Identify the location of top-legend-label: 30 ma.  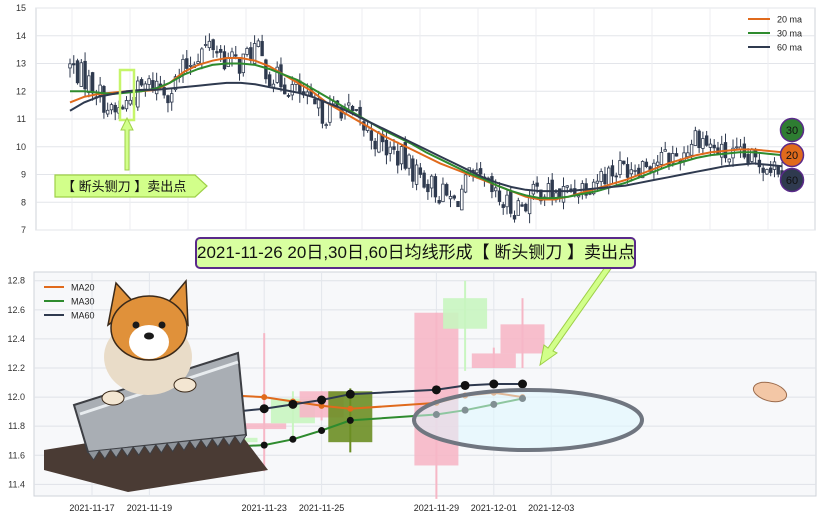
(789, 34).